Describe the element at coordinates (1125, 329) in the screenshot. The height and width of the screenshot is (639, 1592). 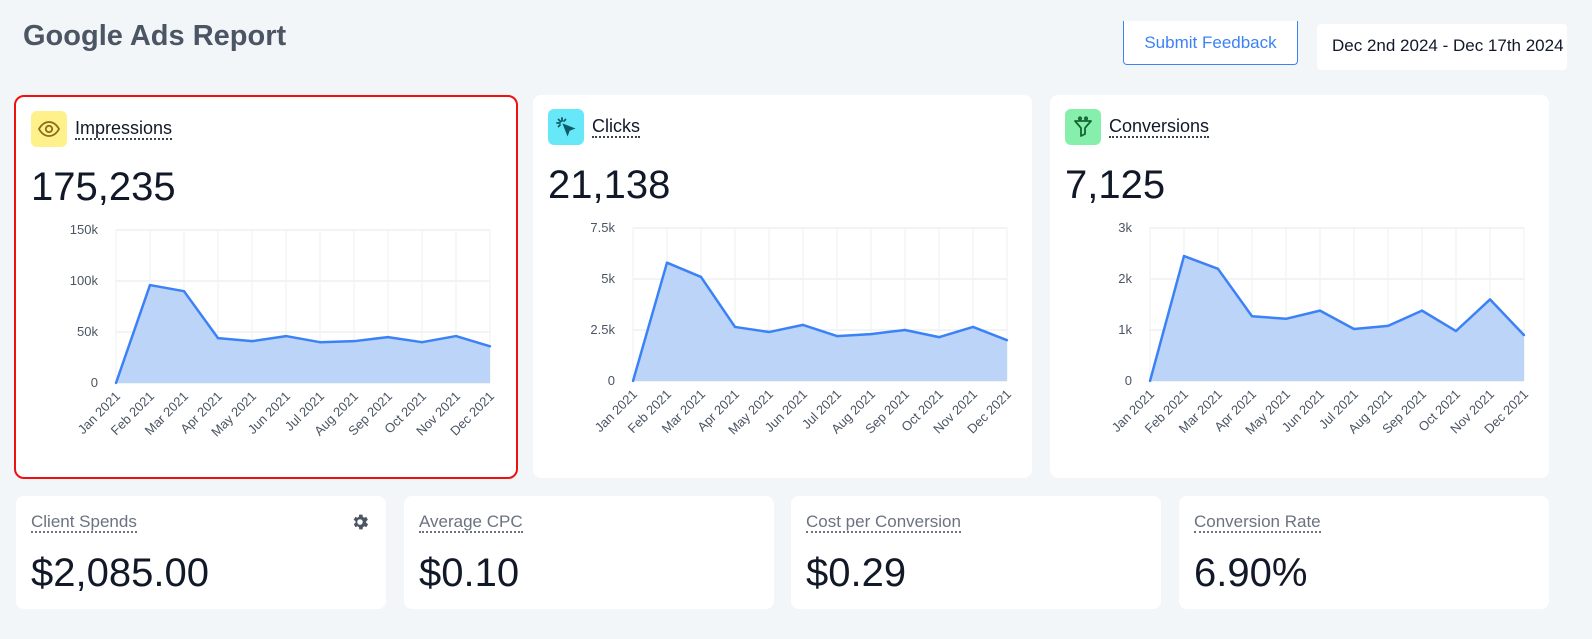
I see `y-tick-label: 1k` at that location.